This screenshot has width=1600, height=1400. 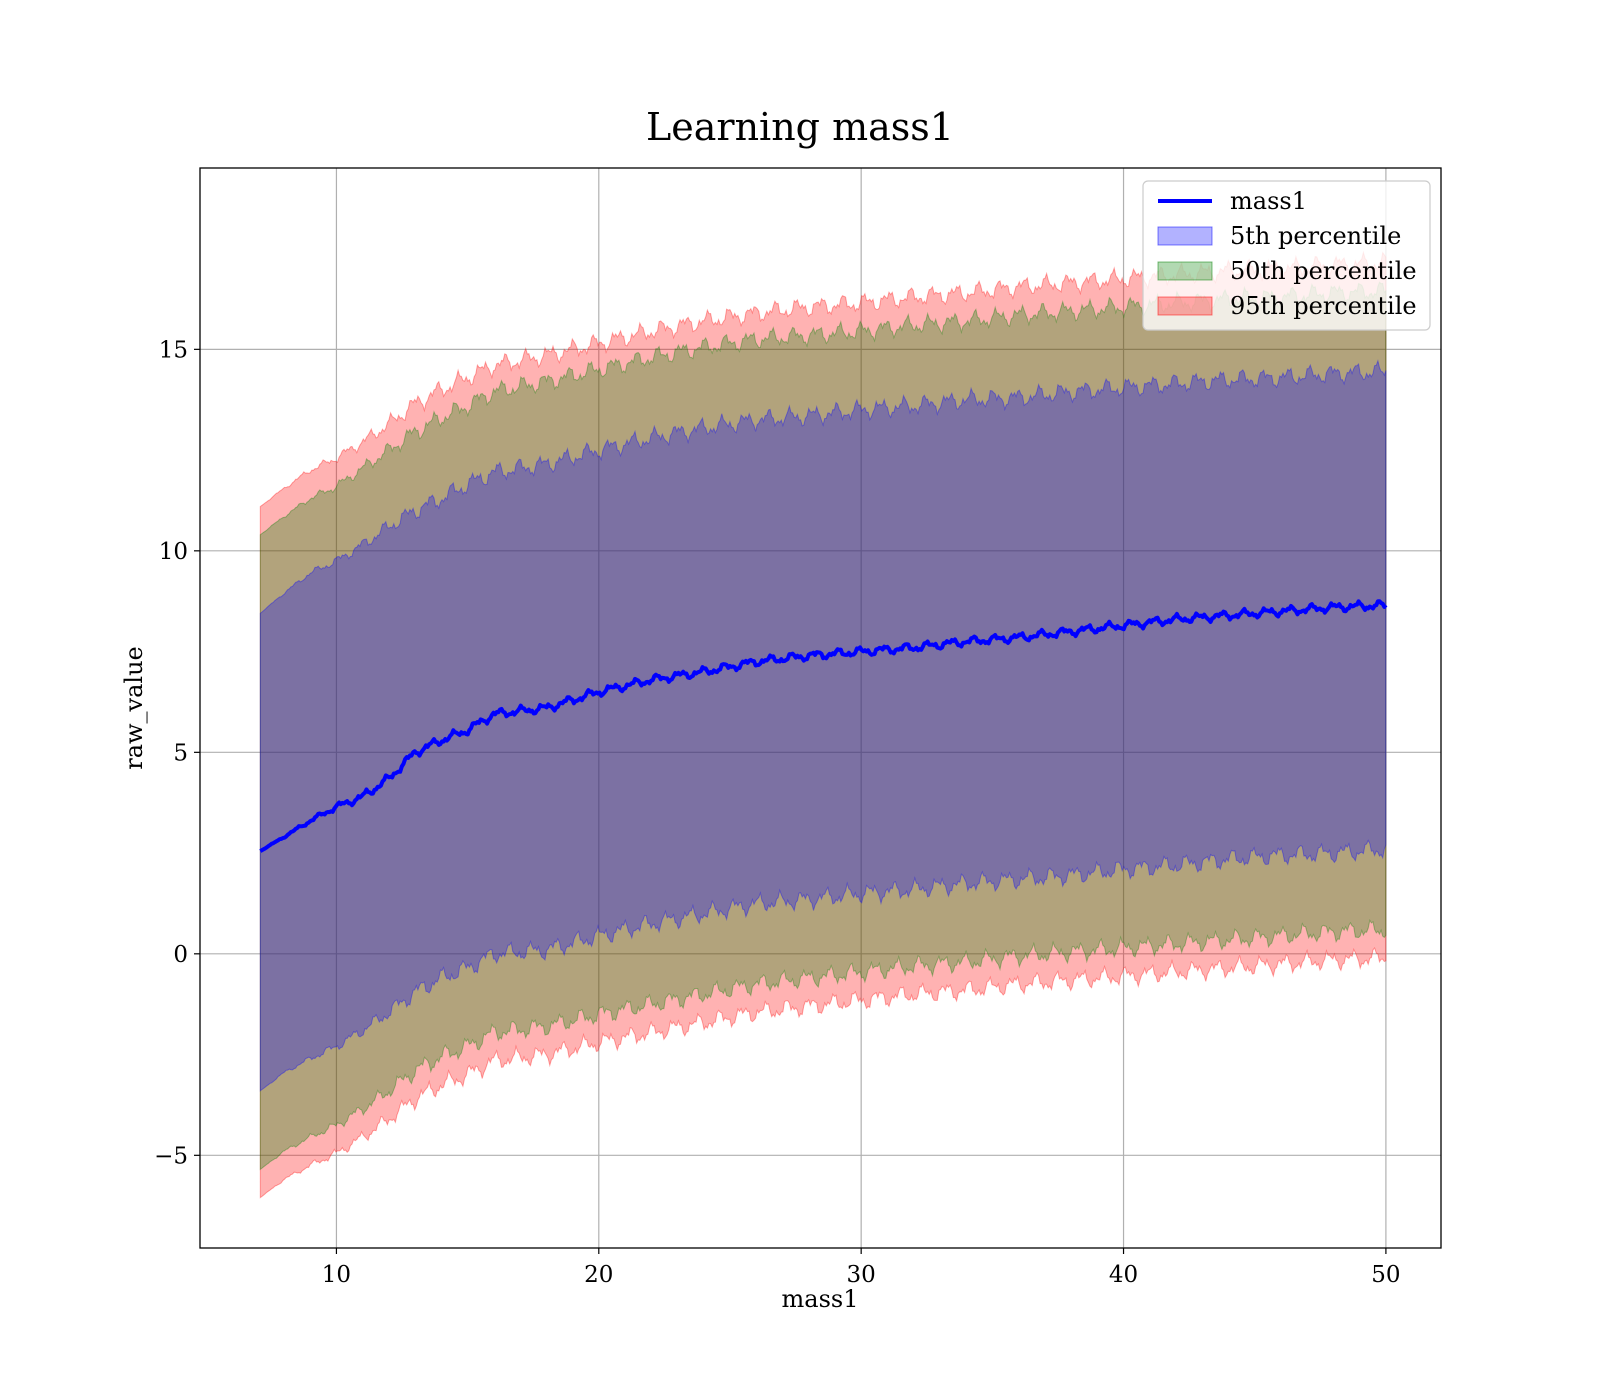 I want to click on series-line-mass1, so click(x=823, y=726).